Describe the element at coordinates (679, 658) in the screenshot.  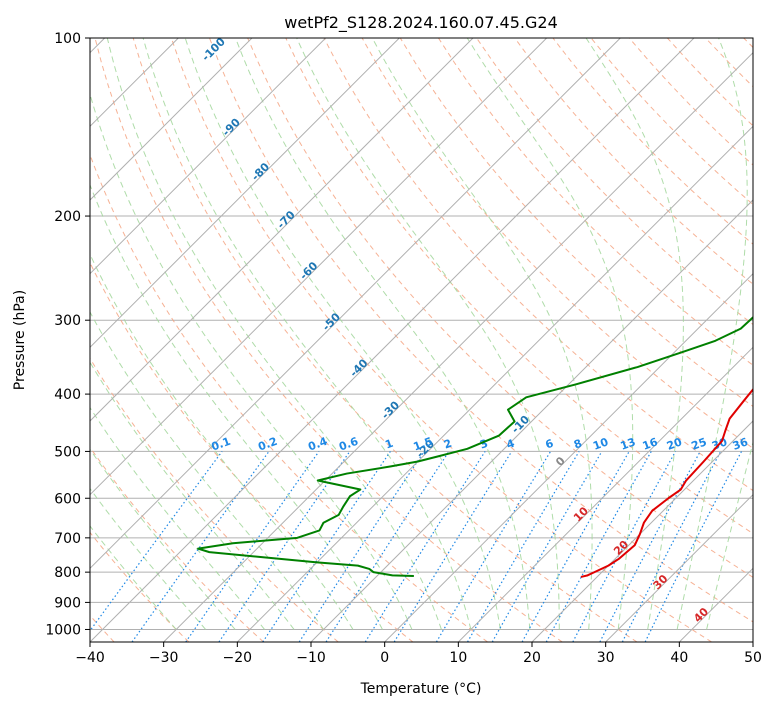
I see `x-tick-label: 40` at that location.